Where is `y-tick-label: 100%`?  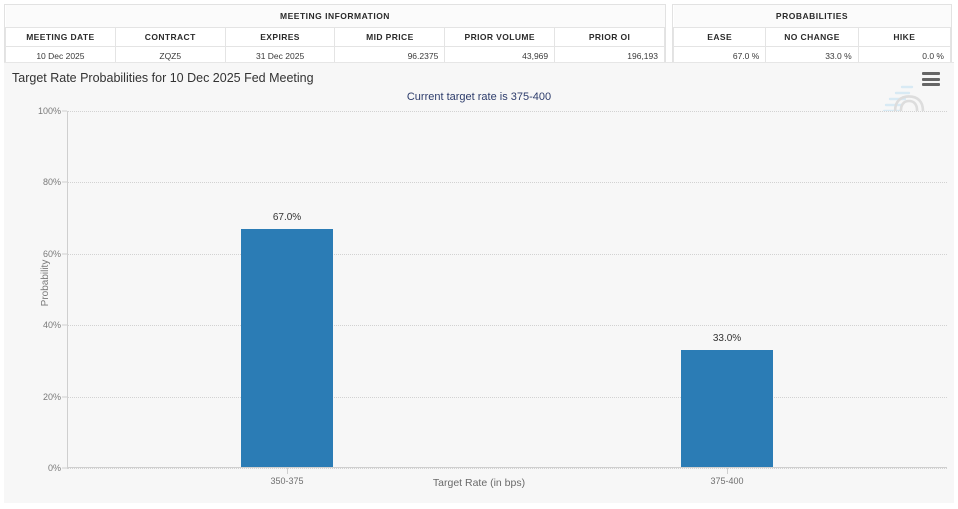
y-tick-label: 100% is located at coordinates (49, 111).